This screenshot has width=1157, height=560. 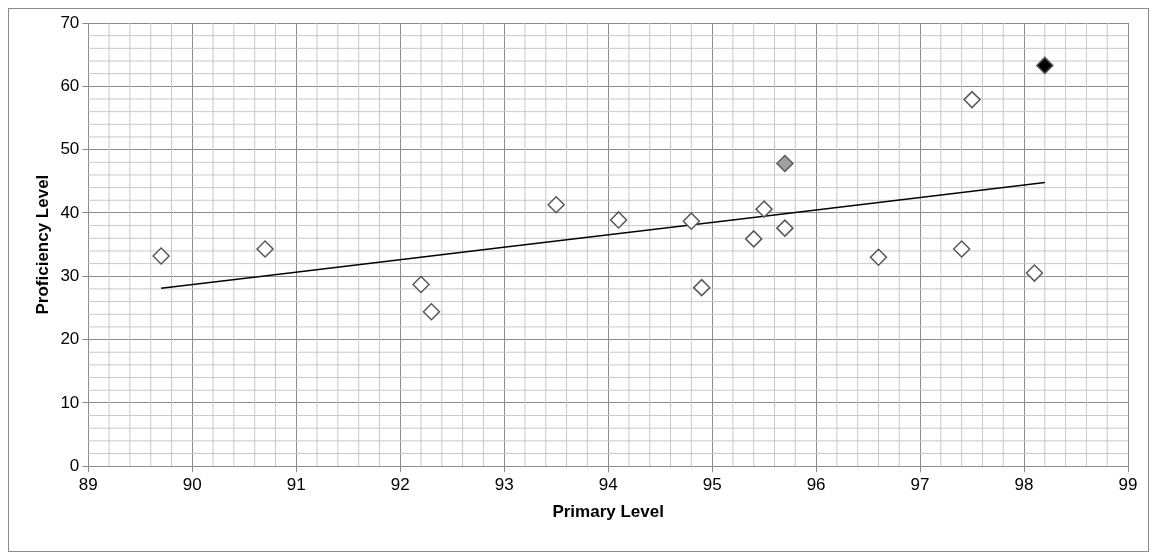 I want to click on x-tick-label: 98, so click(x=1024, y=485).